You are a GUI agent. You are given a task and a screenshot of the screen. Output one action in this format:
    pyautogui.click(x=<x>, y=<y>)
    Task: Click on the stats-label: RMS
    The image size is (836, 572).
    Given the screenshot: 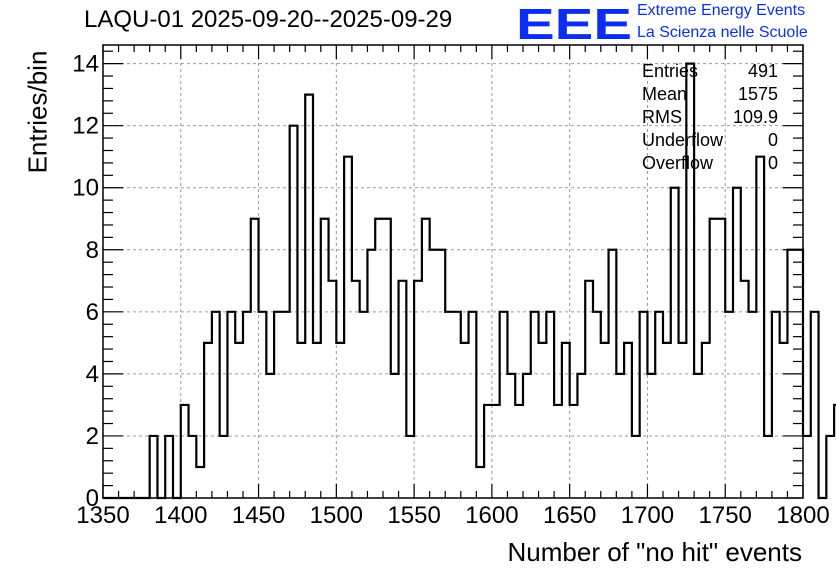 What is the action you would take?
    pyautogui.click(x=662, y=117)
    